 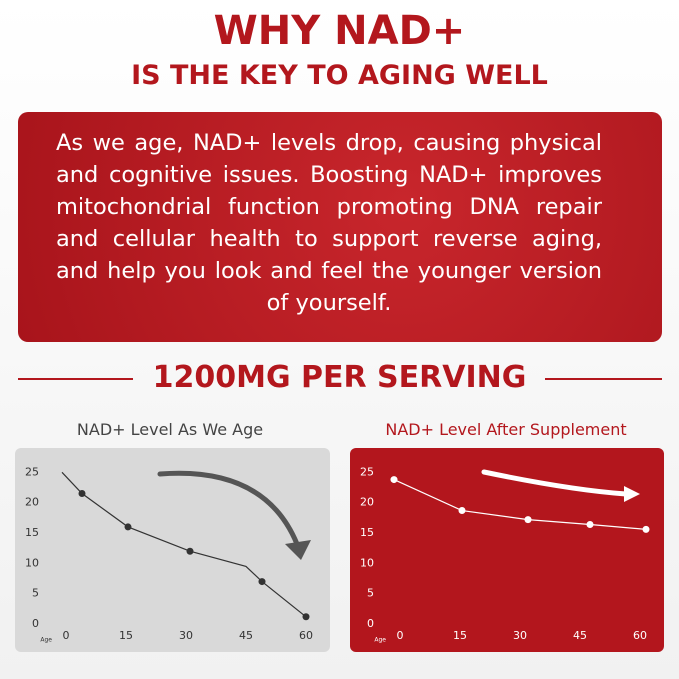 What do you see at coordinates (170, 429) in the screenshot?
I see `chart-title: NAD+ Level As We Age` at bounding box center [170, 429].